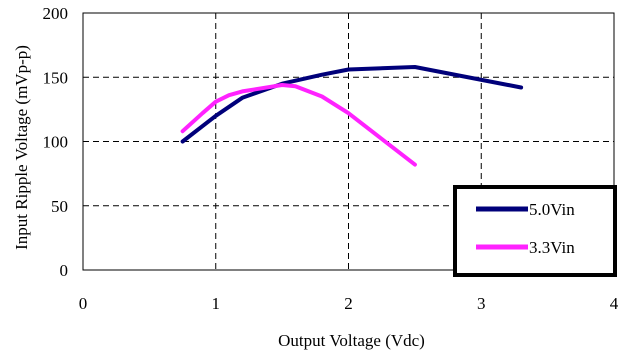 This screenshot has width=626, height=354. I want to click on y-tick-label: 50, so click(59, 206).